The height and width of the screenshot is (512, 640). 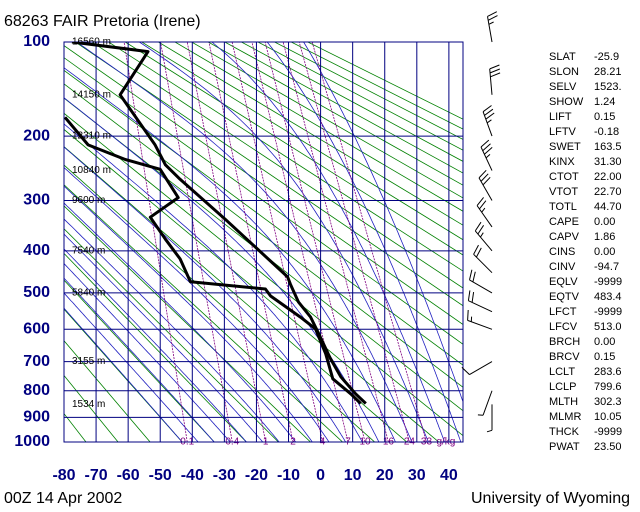 What do you see at coordinates (608, 177) in the screenshot?
I see `index-value: 22.00` at bounding box center [608, 177].